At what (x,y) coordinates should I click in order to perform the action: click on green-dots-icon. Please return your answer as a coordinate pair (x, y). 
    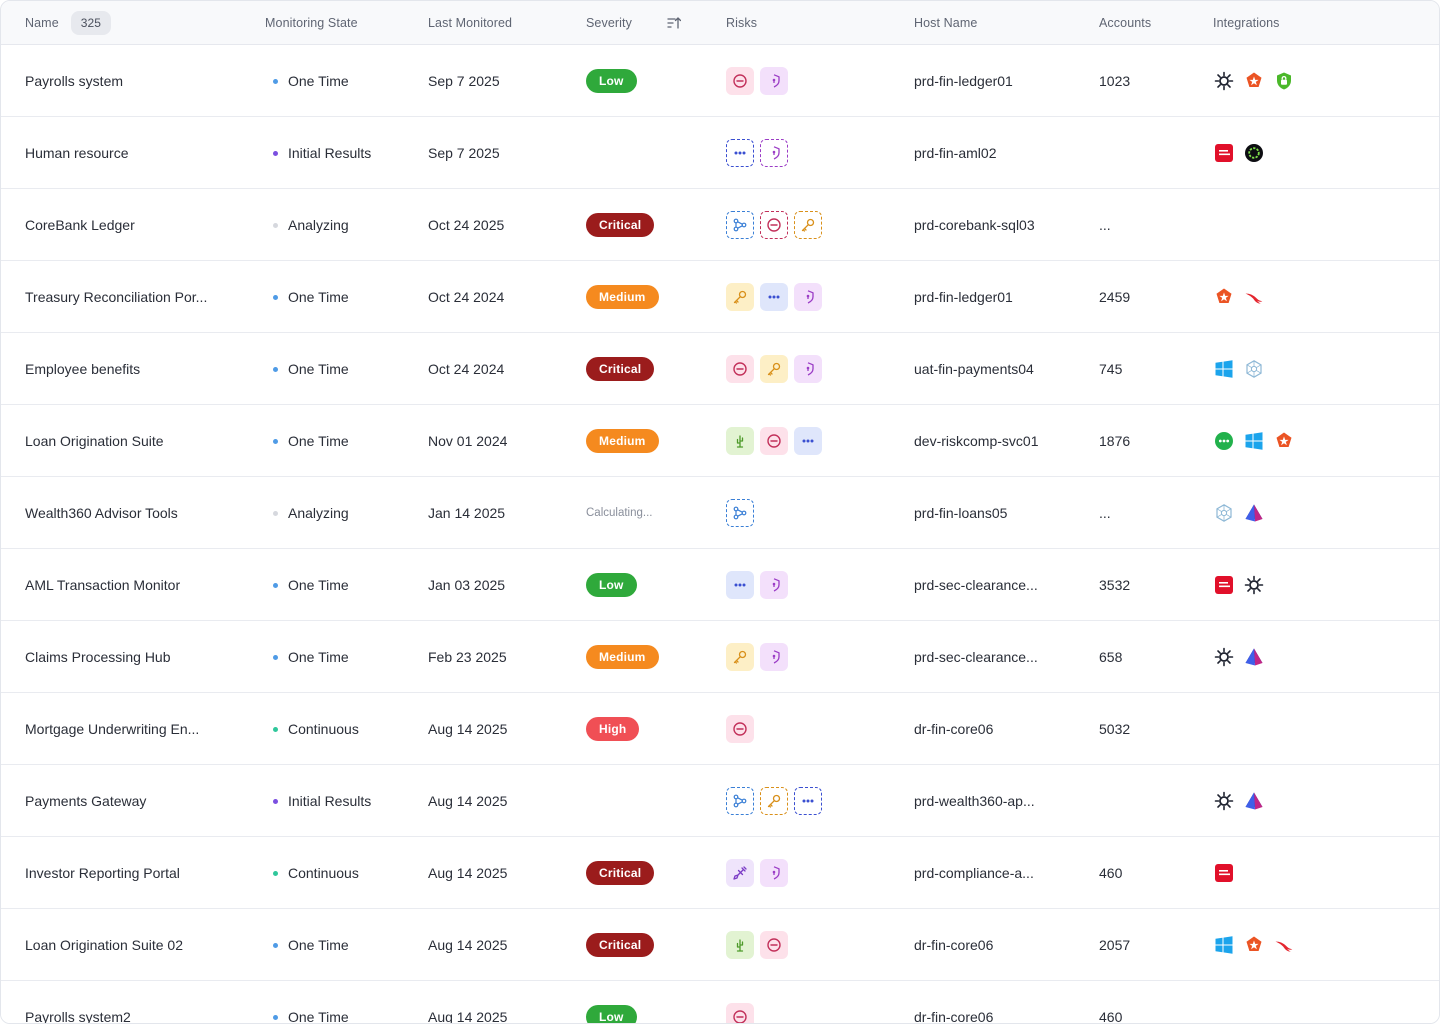
    Looking at the image, I should click on (1224, 441).